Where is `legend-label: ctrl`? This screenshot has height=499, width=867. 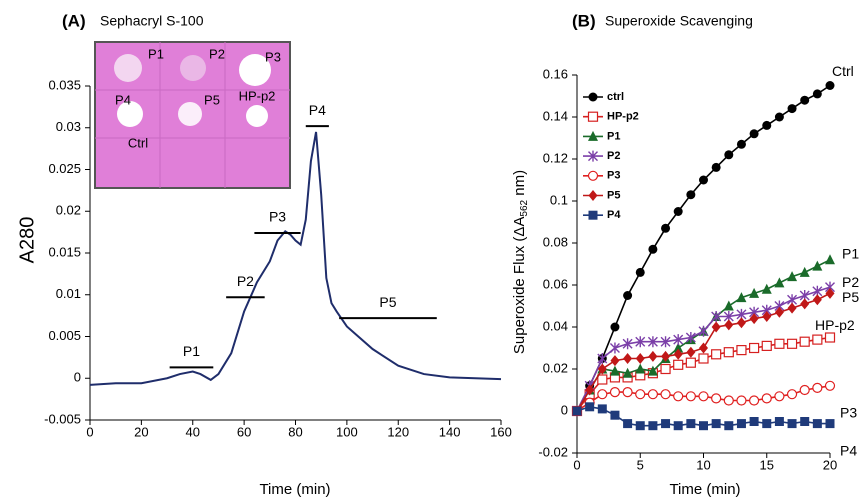 legend-label: ctrl is located at coordinates (615, 97).